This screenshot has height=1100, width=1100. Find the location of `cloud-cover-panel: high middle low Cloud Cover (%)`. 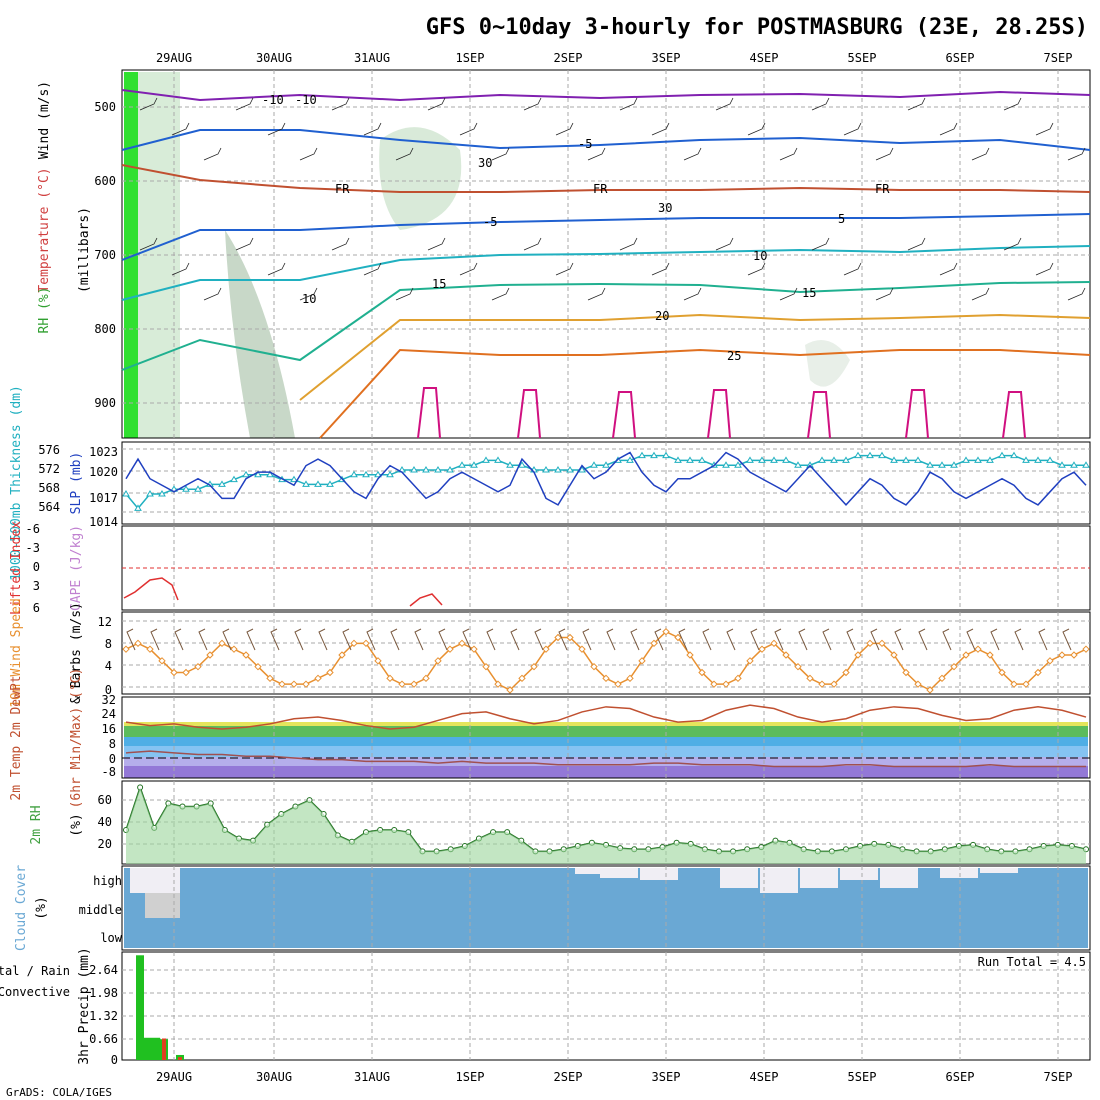

cloud-cover-panel: high middle low Cloud Cover (%) is located at coordinates (552, 908).